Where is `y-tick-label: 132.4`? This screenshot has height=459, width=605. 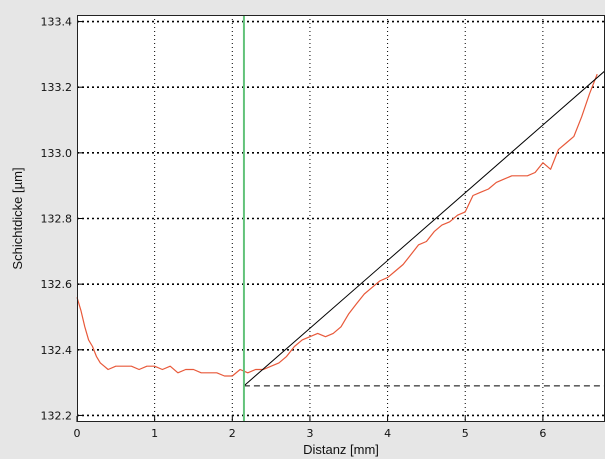 y-tick-label: 132.4 is located at coordinates (57, 350).